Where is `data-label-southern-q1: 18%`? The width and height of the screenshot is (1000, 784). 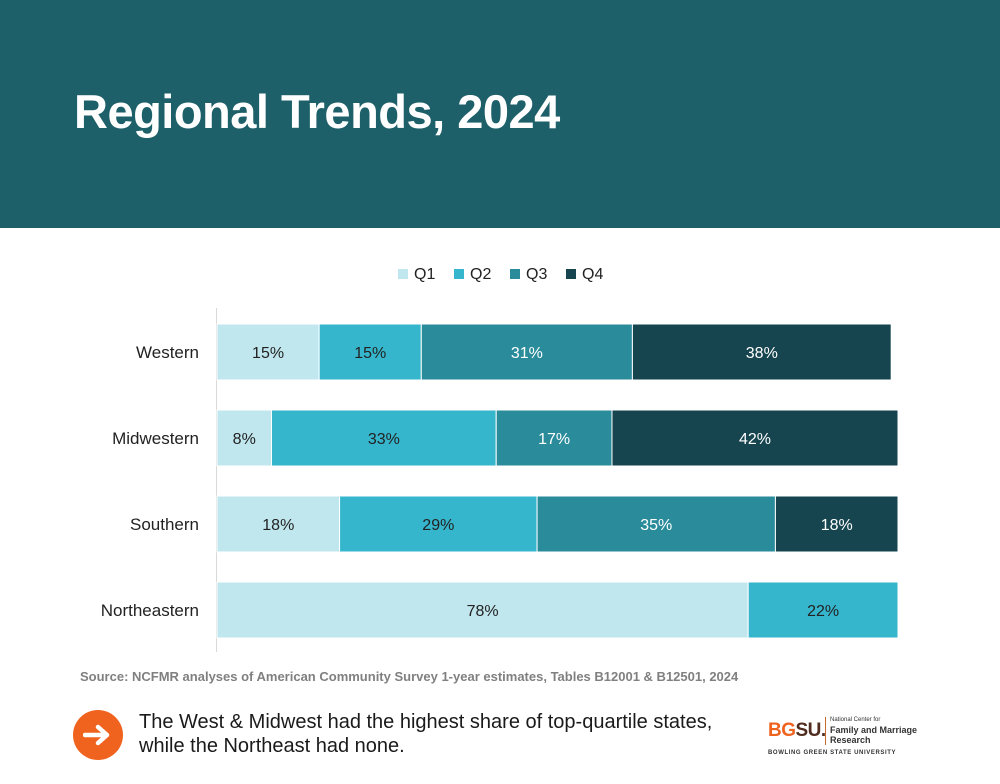 data-label-southern-q1: 18% is located at coordinates (278, 525).